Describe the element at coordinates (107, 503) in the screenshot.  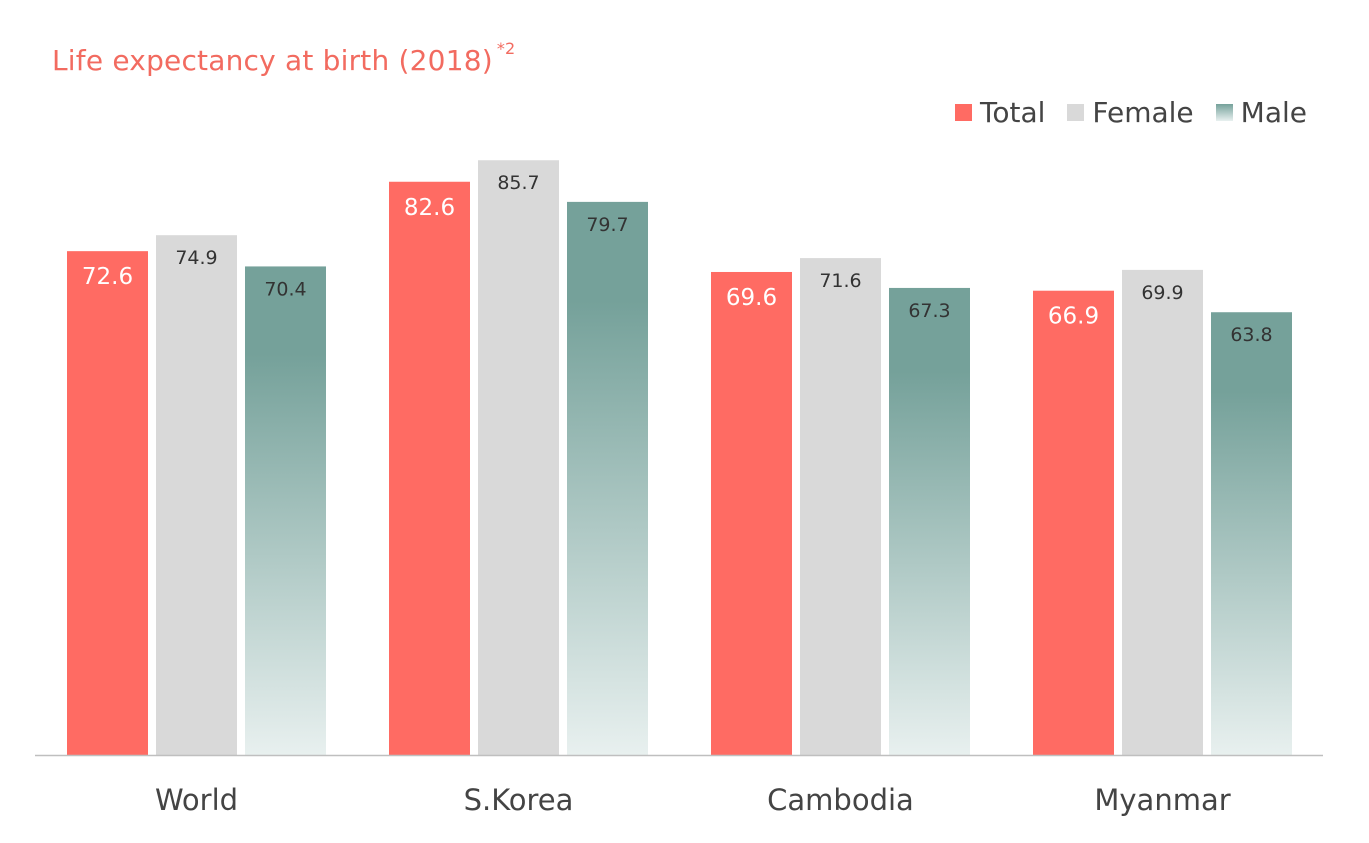
I see `bar-total-world` at that location.